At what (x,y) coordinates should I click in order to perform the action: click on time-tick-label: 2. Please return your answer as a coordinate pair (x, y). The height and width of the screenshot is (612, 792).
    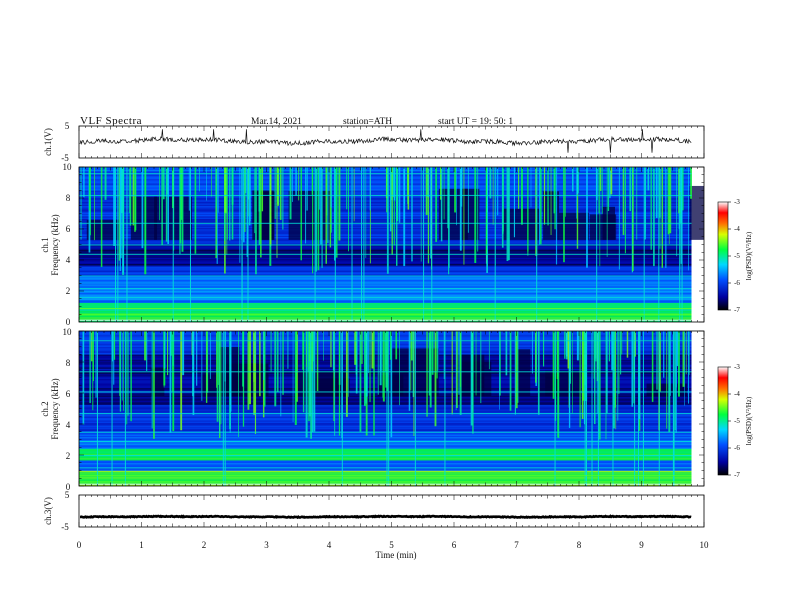
    Looking at the image, I should click on (204, 545).